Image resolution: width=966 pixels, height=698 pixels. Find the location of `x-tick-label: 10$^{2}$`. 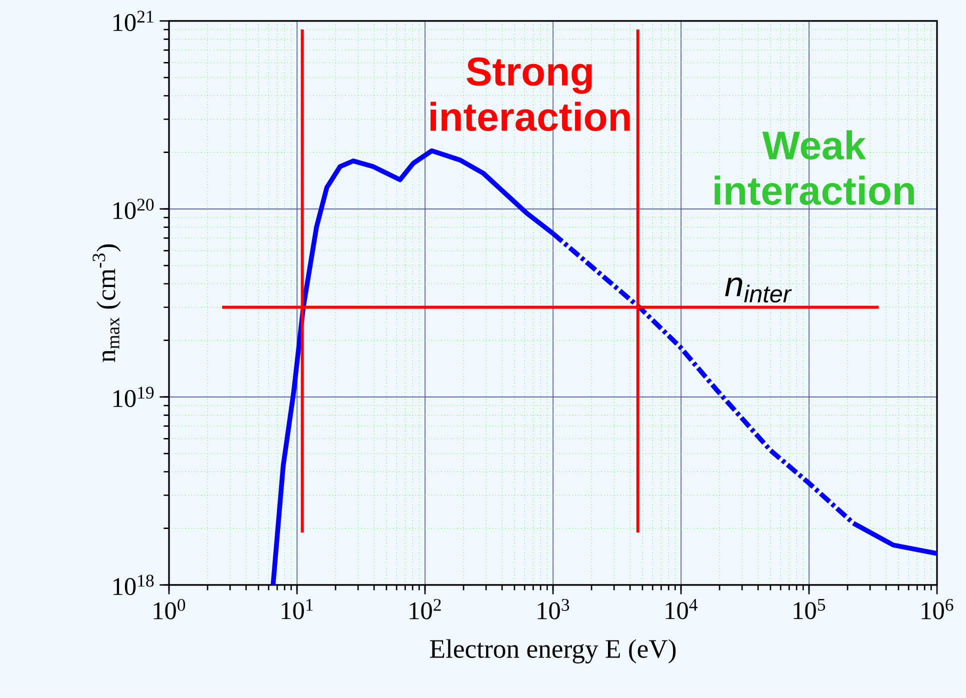

x-tick-label: 10$^{2}$ is located at coordinates (425, 609).